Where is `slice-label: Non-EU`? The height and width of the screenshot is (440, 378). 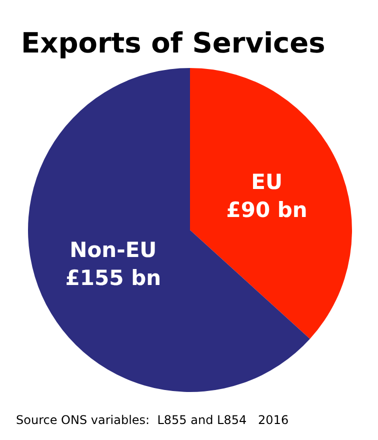
slice-label: Non-EU is located at coordinates (113, 250).